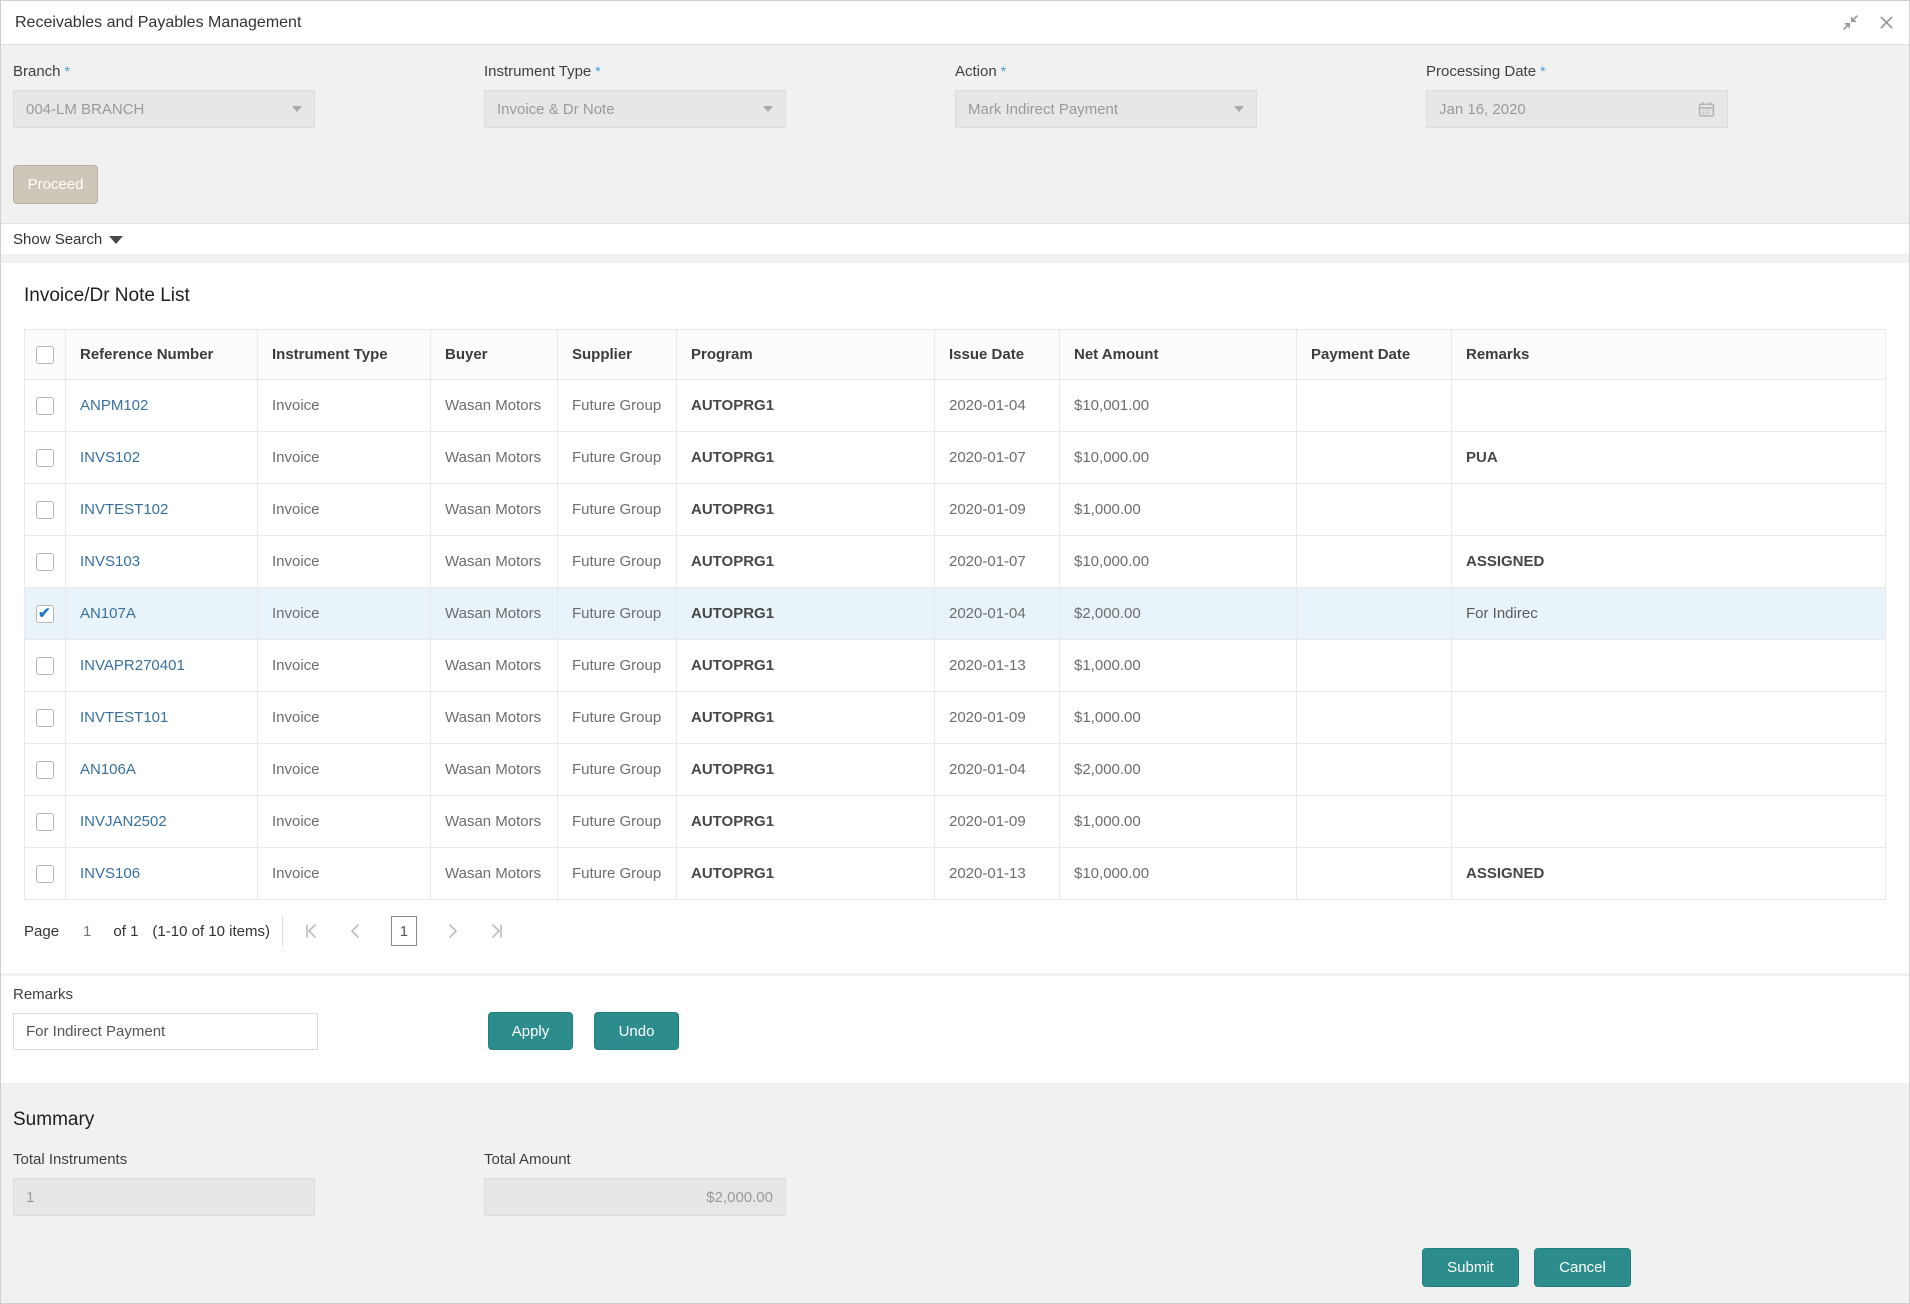  Describe the element at coordinates (87, 931) in the screenshot. I see `page-number: 1` at that location.